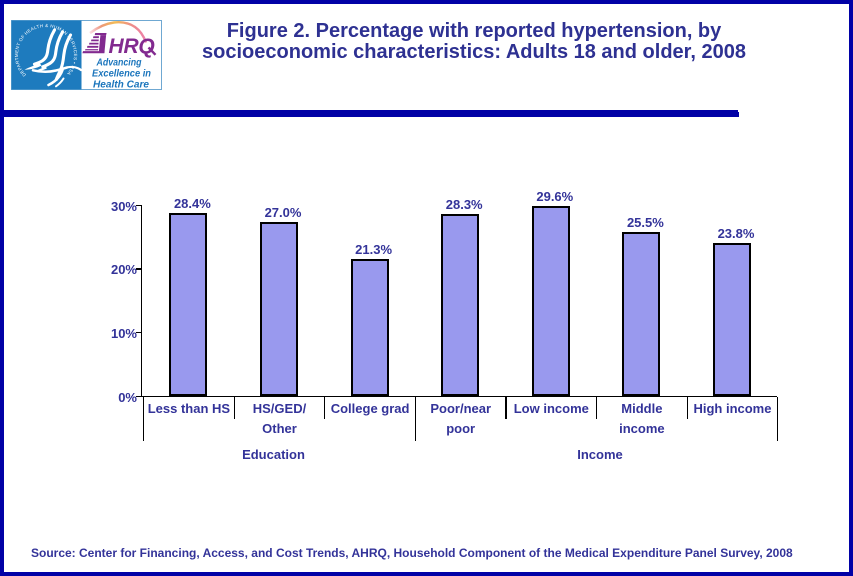 The image size is (853, 576). What do you see at coordinates (121, 74) in the screenshot?
I see `svg-text: Excellence in` at bounding box center [121, 74].